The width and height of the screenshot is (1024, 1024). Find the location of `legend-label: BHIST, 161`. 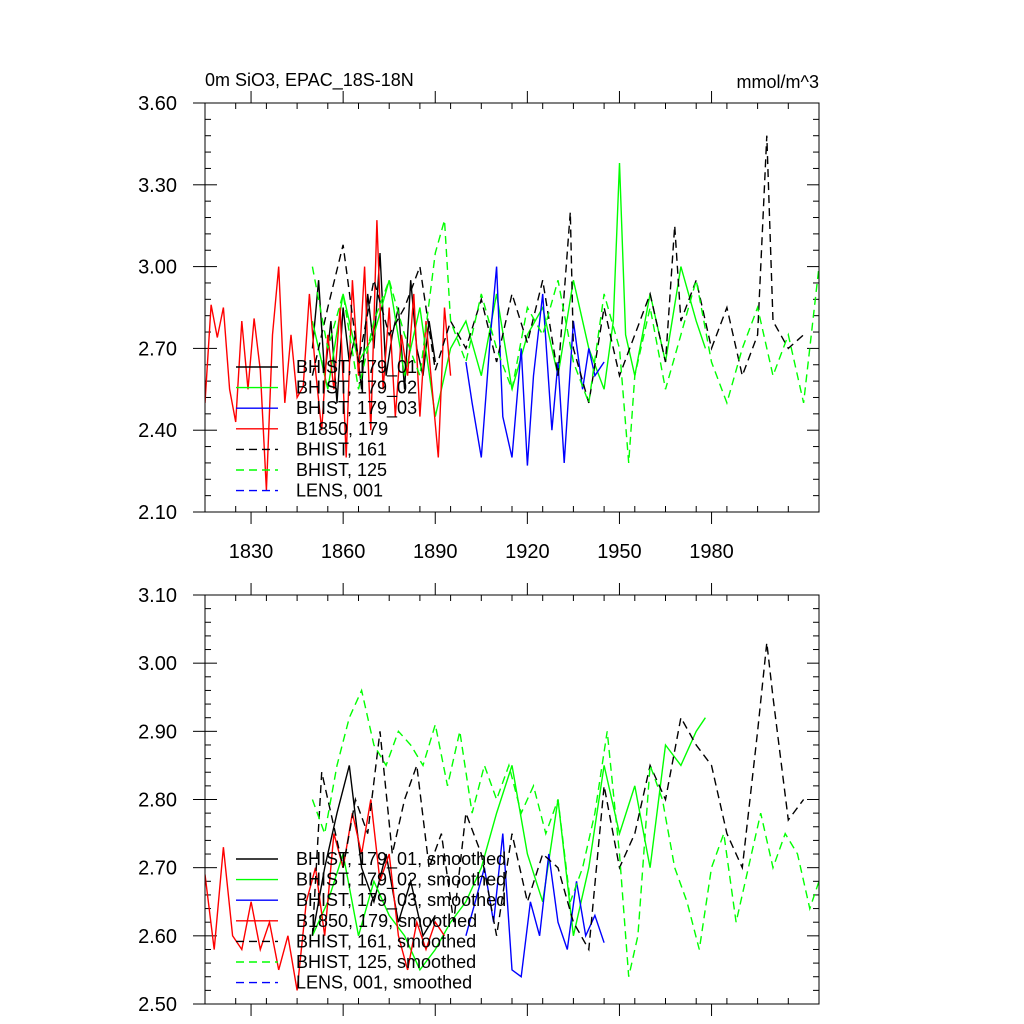

legend-label: BHIST, 161 is located at coordinates (341, 449).